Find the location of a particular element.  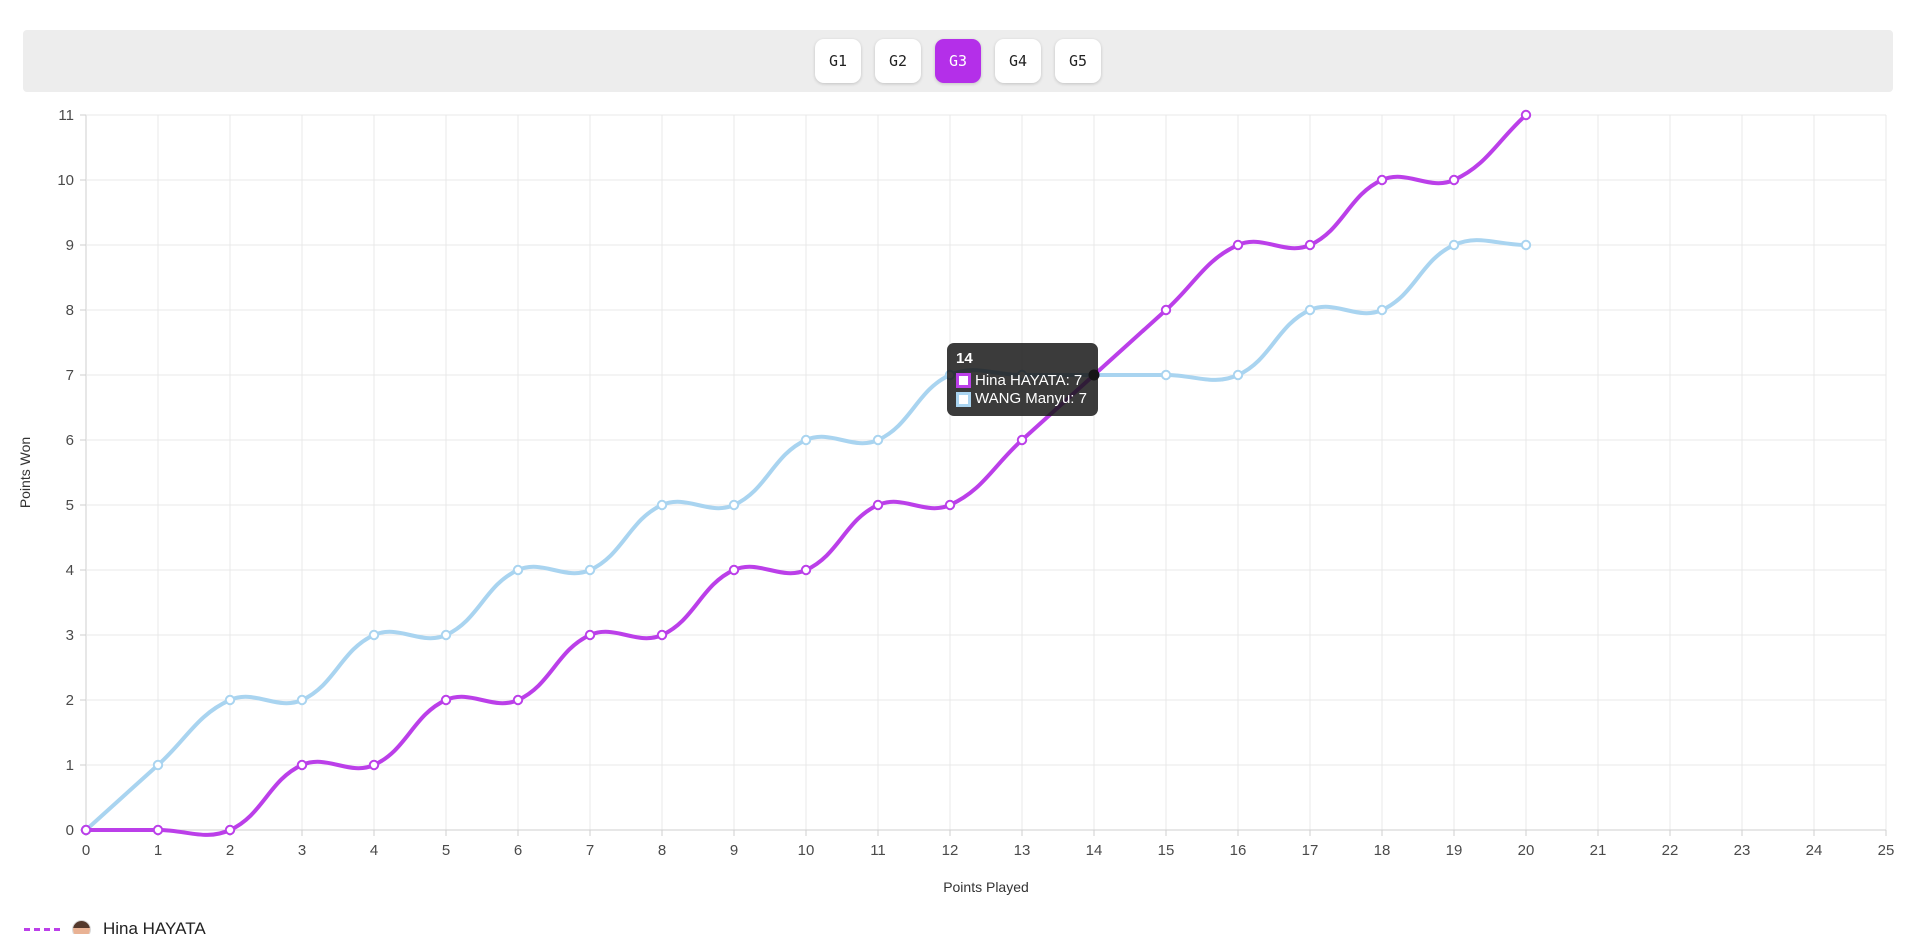

y-tick-label: 0 is located at coordinates (70, 830).